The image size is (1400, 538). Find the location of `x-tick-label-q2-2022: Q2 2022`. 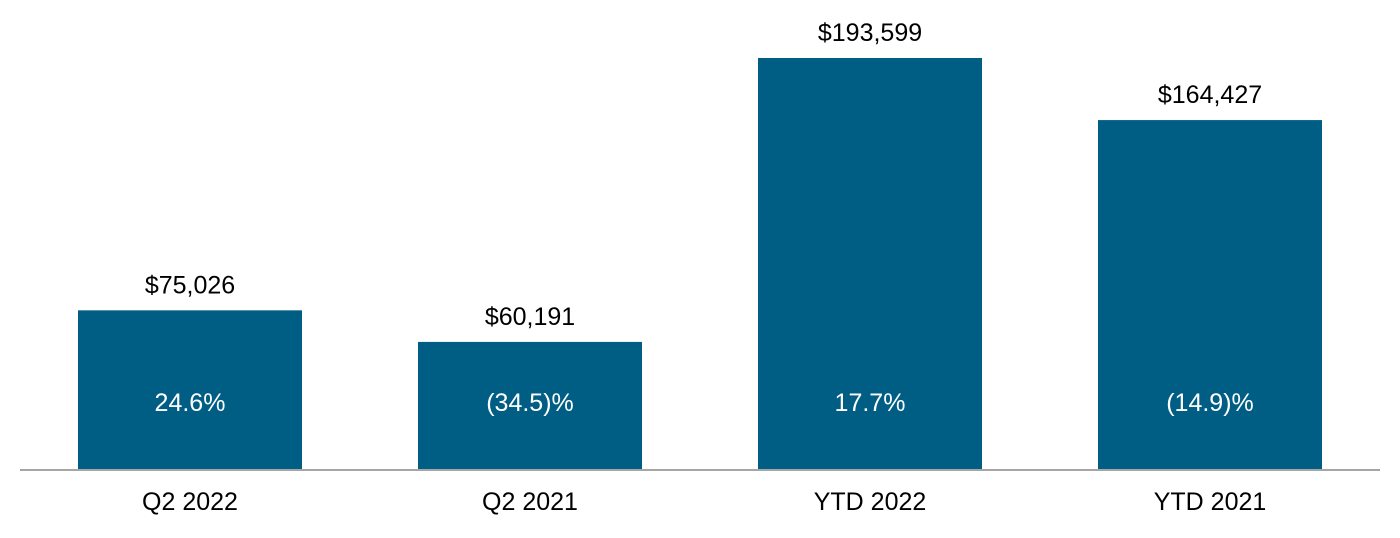

x-tick-label-q2-2022: Q2 2022 is located at coordinates (190, 502).